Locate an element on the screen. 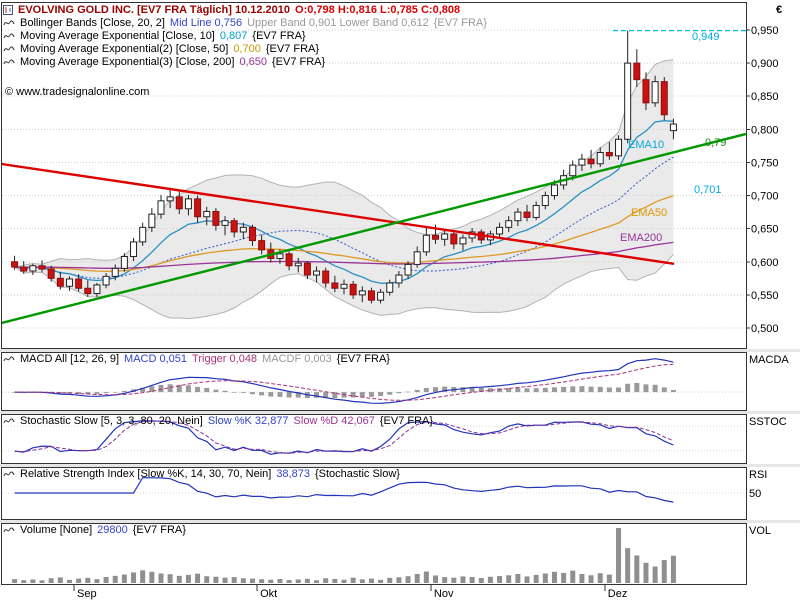  volume-name: Volume [None] is located at coordinates (56, 530).